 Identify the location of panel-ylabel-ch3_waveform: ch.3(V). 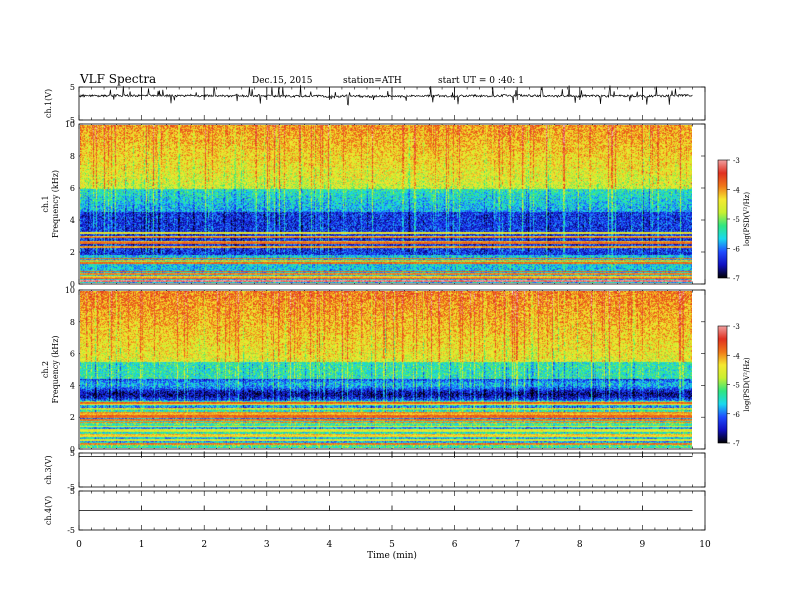
(48, 469).